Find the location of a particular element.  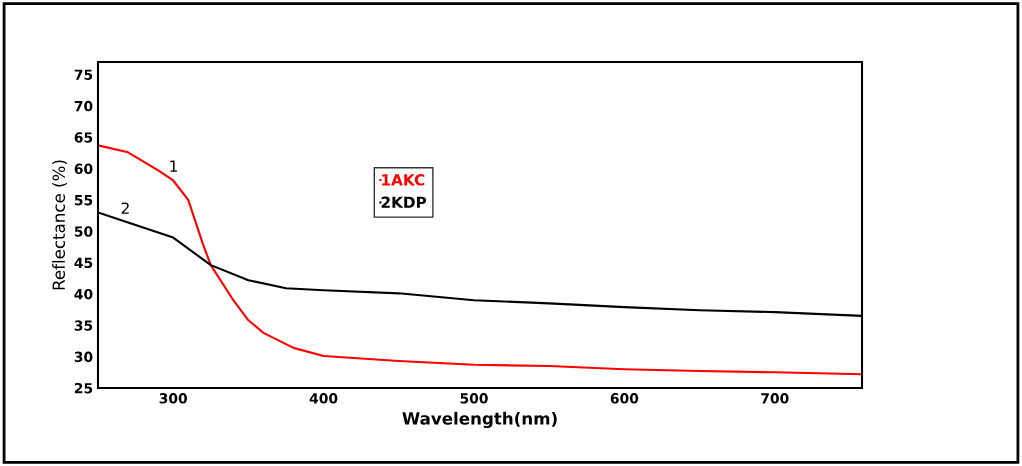

y-tick-label: 60 is located at coordinates (83, 169).